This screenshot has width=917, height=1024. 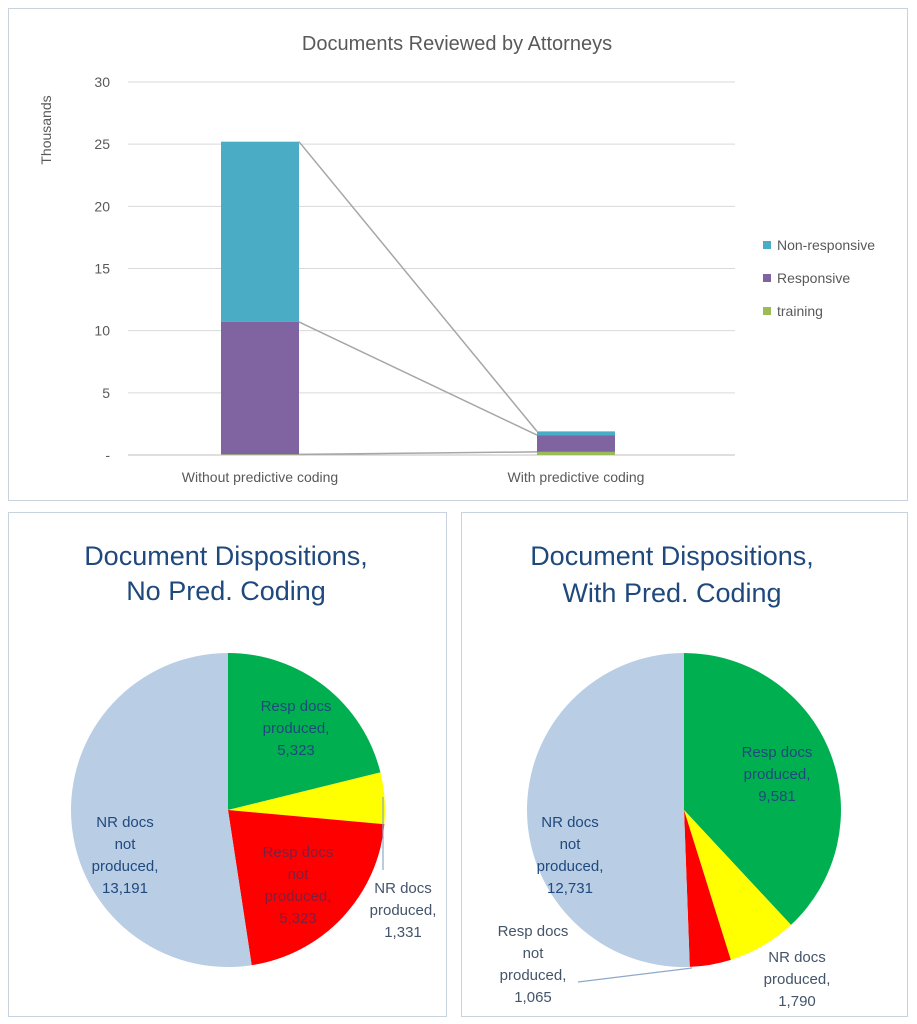 What do you see at coordinates (102, 144) in the screenshot?
I see `y-tick-label: 25` at bounding box center [102, 144].